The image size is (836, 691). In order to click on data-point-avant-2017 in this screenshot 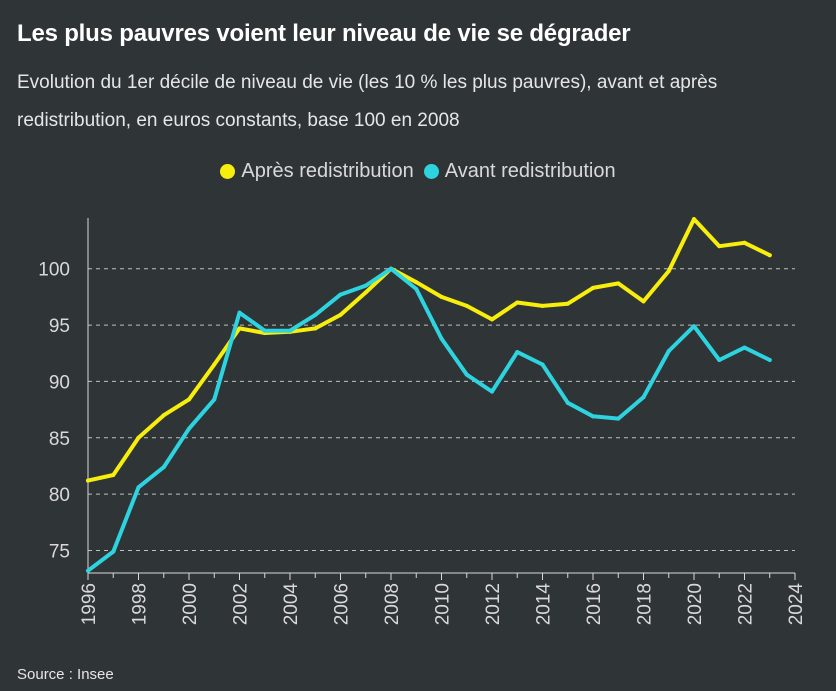, I will do `click(618, 418)`.